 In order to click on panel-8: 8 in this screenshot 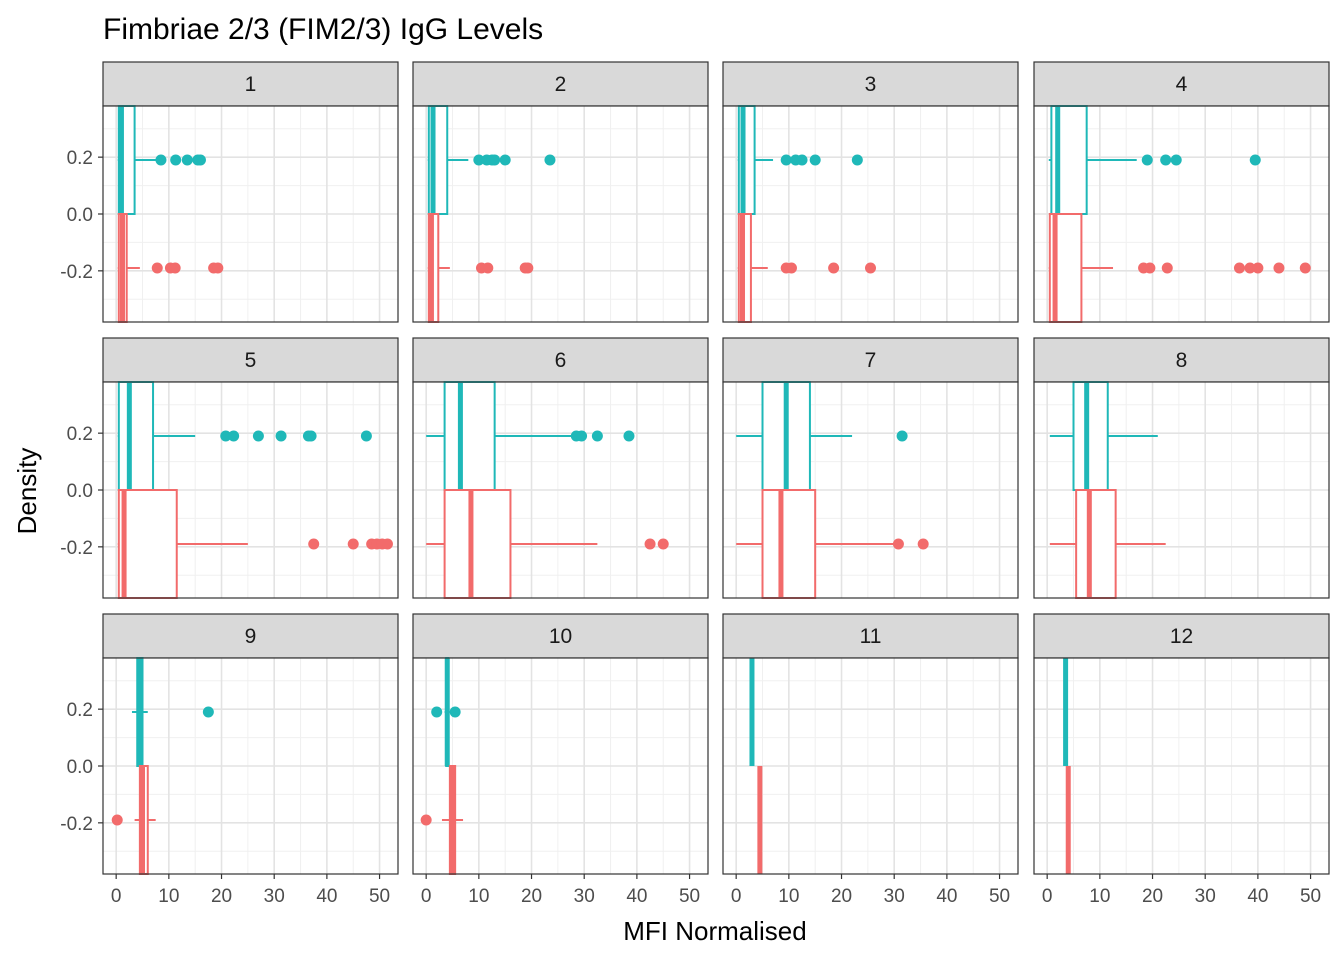, I will do `click(1181, 468)`.